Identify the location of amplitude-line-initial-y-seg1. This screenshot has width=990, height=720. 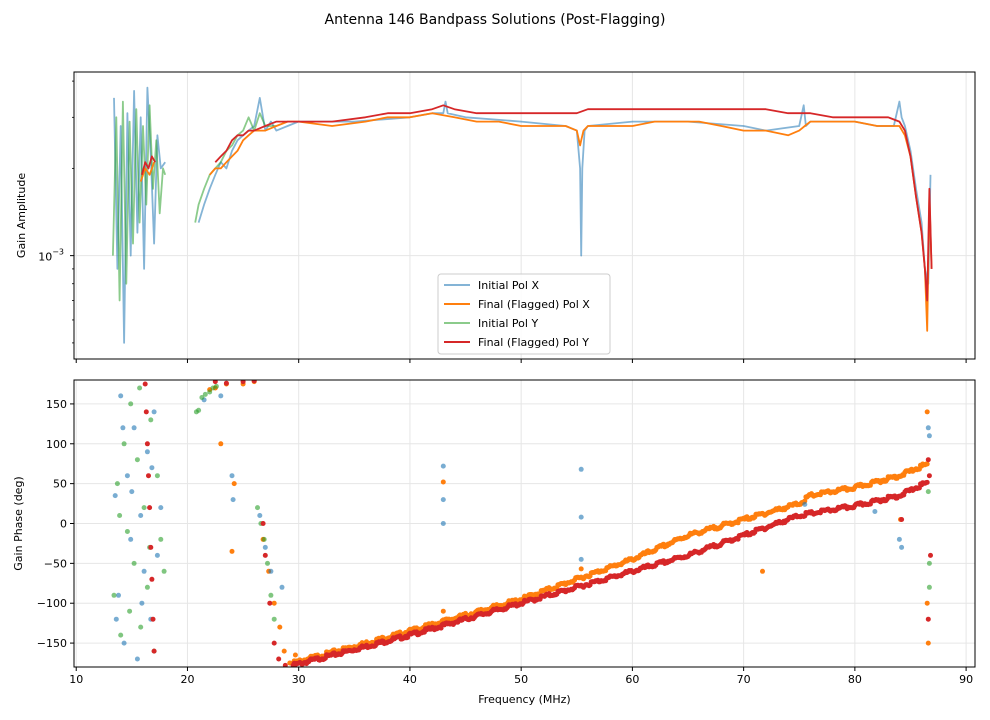
(235, 167).